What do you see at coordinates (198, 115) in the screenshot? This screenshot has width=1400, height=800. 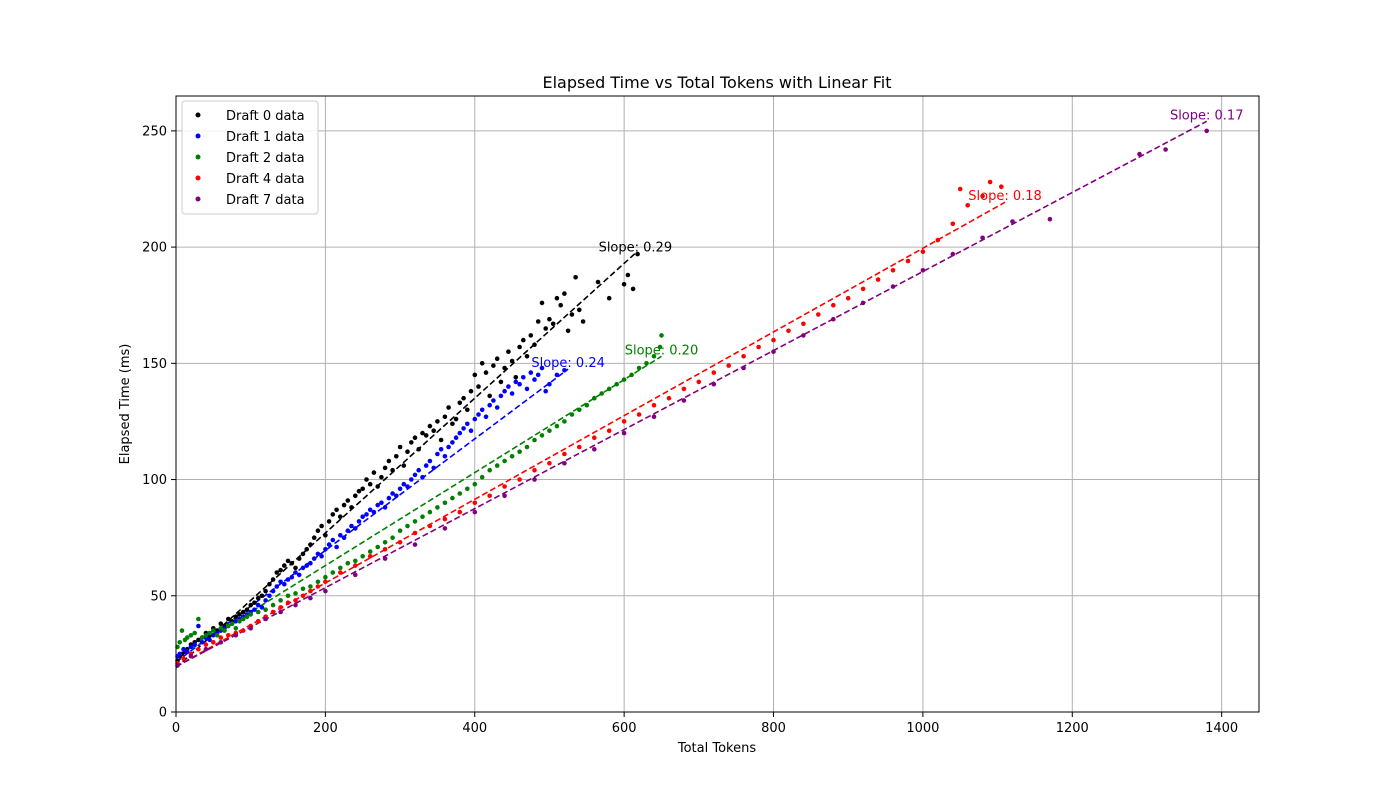 I see `legend-marker` at bounding box center [198, 115].